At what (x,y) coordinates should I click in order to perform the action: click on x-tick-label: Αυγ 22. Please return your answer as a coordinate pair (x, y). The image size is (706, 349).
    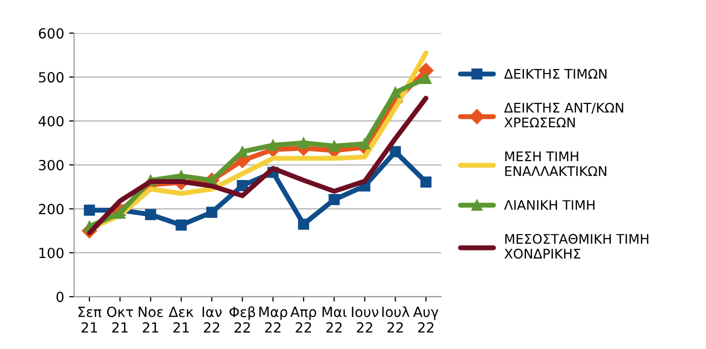
    Looking at the image, I should click on (425, 319).